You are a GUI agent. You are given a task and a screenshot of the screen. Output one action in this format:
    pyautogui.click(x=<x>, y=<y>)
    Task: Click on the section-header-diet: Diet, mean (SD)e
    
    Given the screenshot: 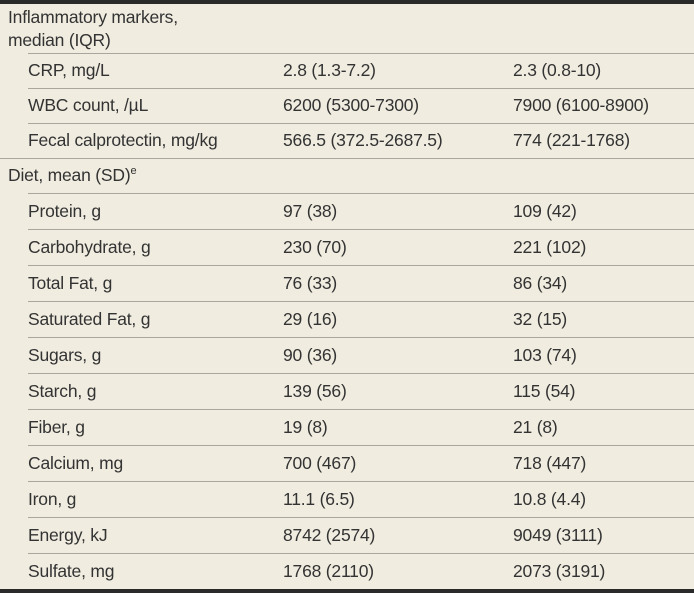 What is the action you would take?
    pyautogui.click(x=347, y=175)
    